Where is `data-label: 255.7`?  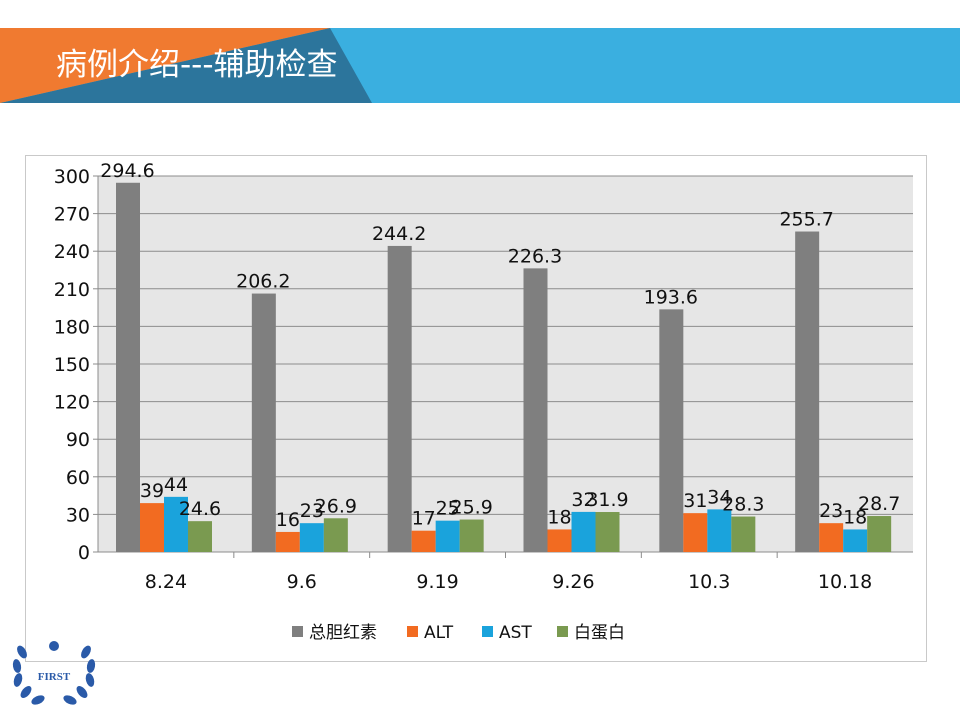 data-label: 255.7 is located at coordinates (806, 220).